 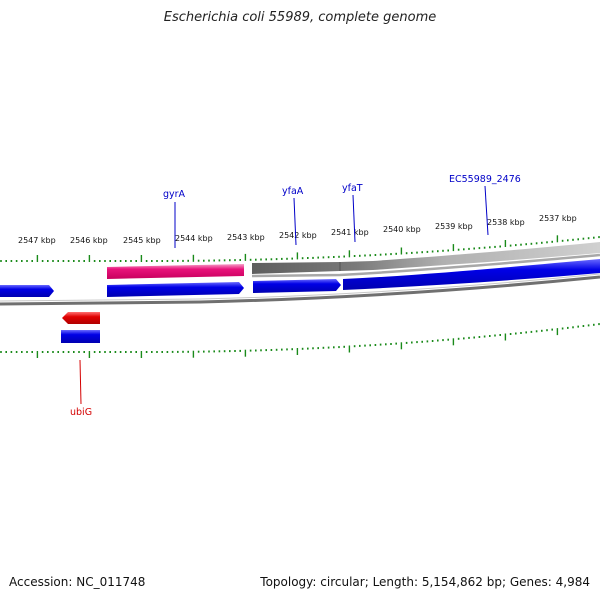 I want to click on kbp-label: 2543 kbp, so click(x=246, y=237).